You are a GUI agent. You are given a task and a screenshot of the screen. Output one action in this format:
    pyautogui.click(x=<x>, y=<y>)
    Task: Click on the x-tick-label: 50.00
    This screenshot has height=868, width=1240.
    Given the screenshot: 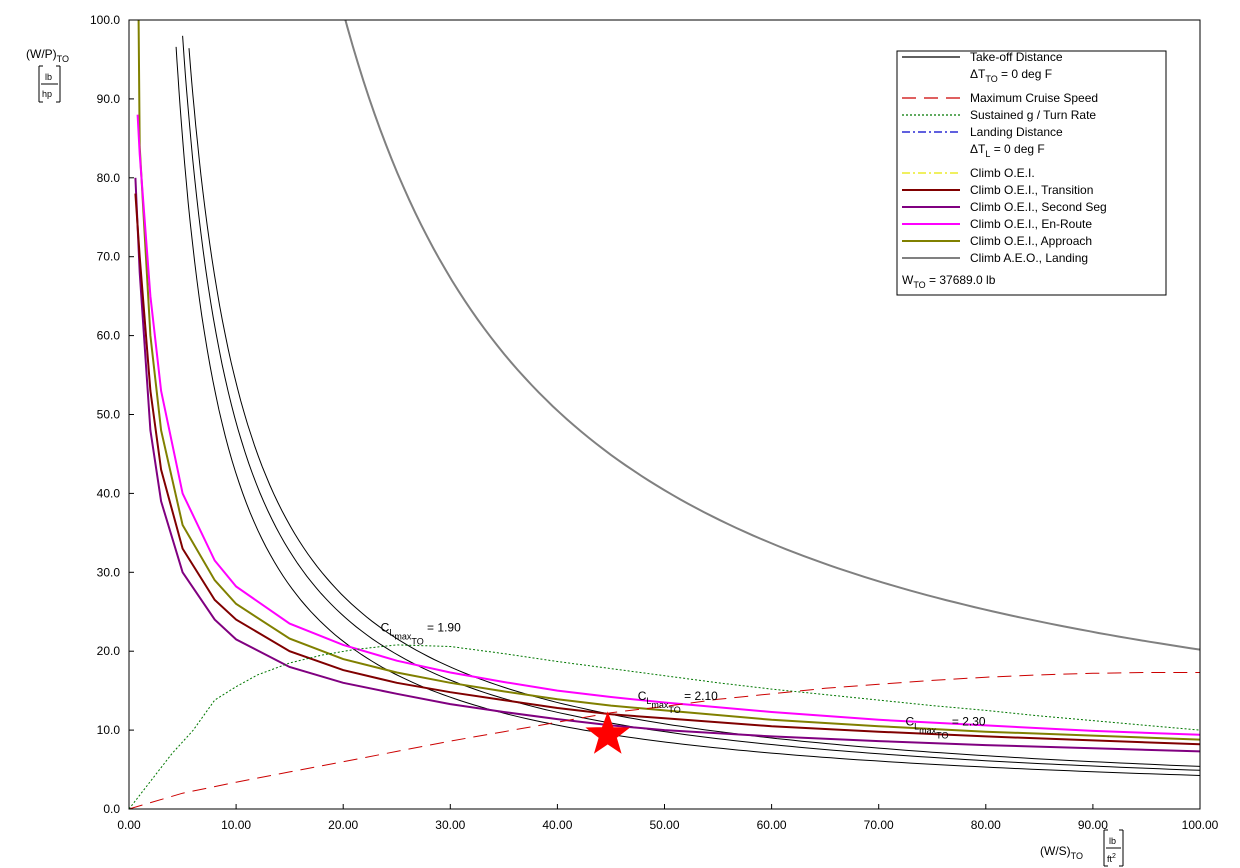 What is the action you would take?
    pyautogui.click(x=664, y=825)
    